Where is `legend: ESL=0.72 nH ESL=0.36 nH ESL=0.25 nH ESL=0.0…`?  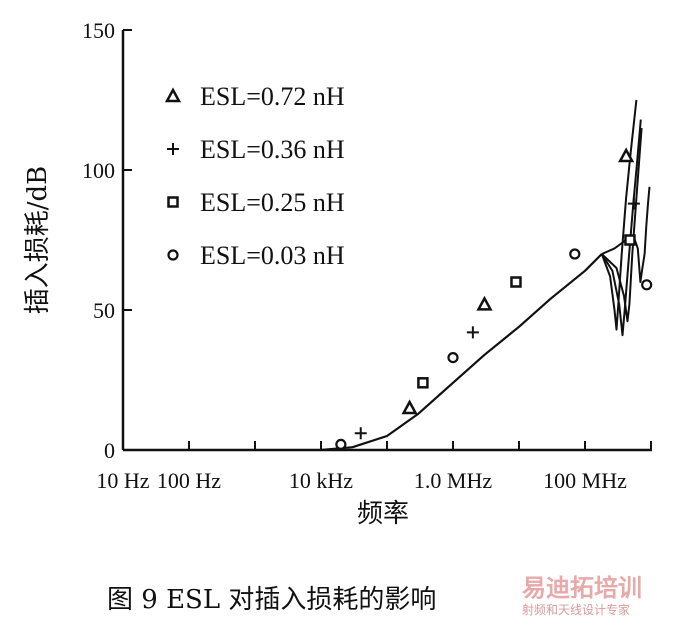 legend: ESL=0.72 nH ESL=0.36 nH ESL=0.25 nH ESL=0.0… is located at coordinates (254, 176).